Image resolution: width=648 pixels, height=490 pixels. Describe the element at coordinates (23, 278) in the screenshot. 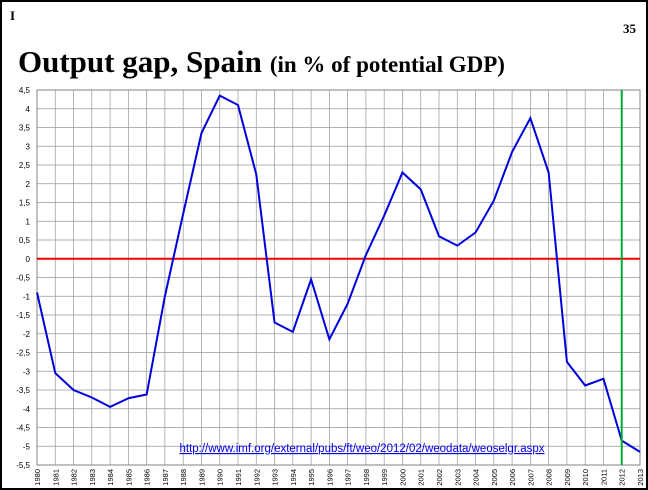

I see `y-tick-label: -0,5` at that location.